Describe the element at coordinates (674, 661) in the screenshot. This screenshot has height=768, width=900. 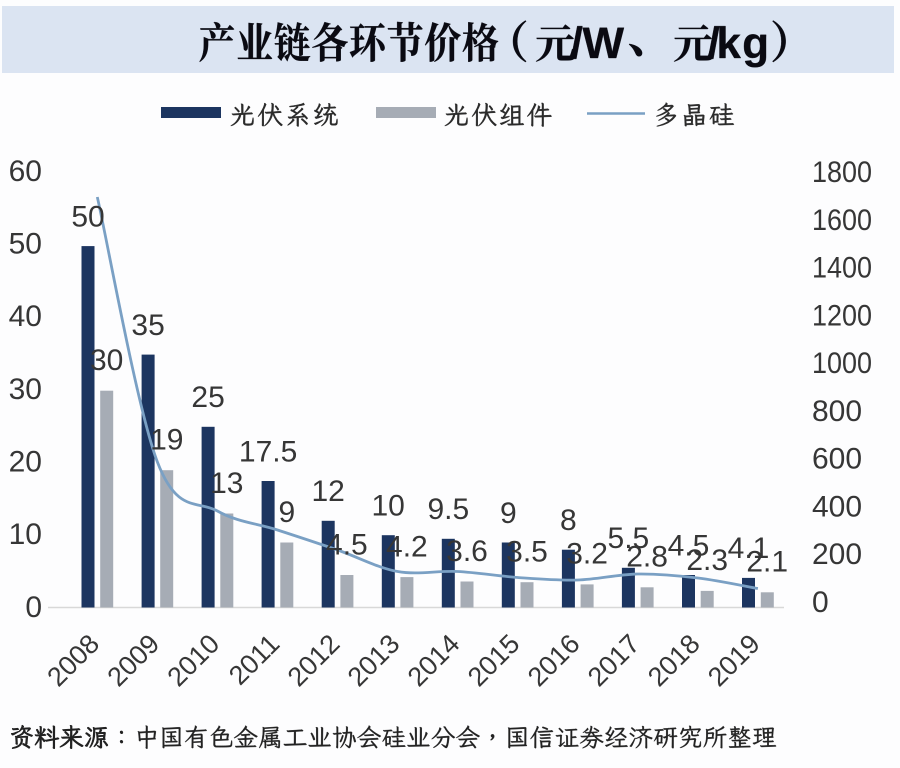
I see `svg-text: 2018` at that location.